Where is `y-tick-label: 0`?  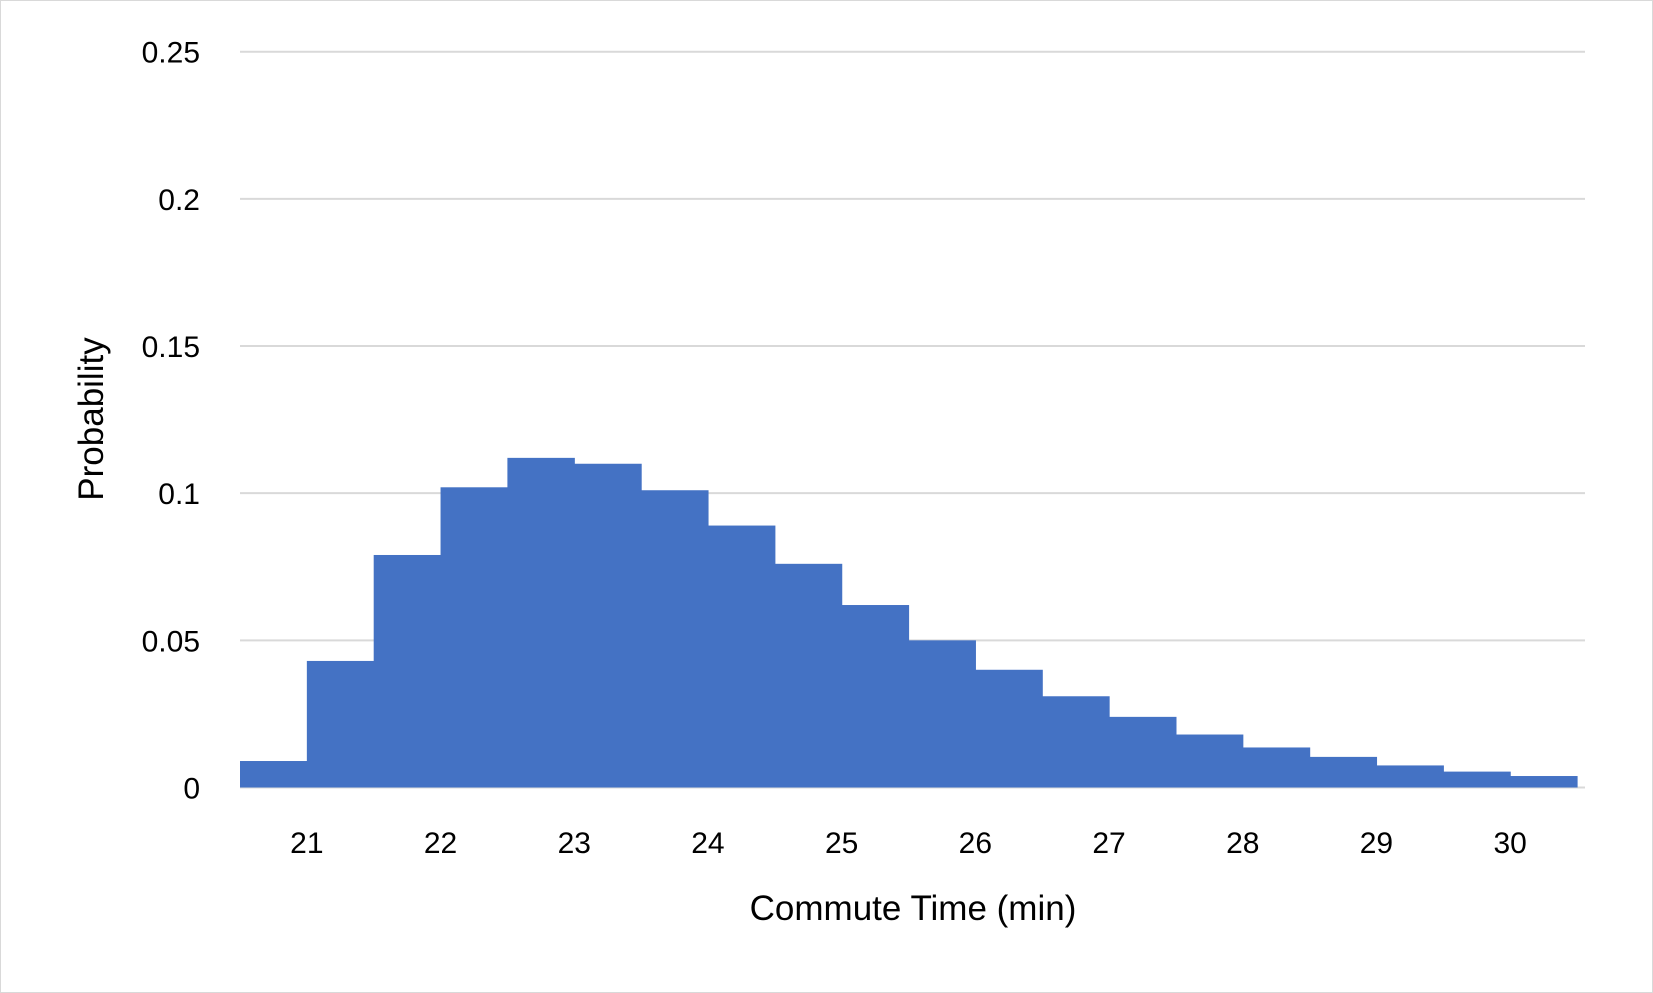 y-tick-label: 0 is located at coordinates (191, 789).